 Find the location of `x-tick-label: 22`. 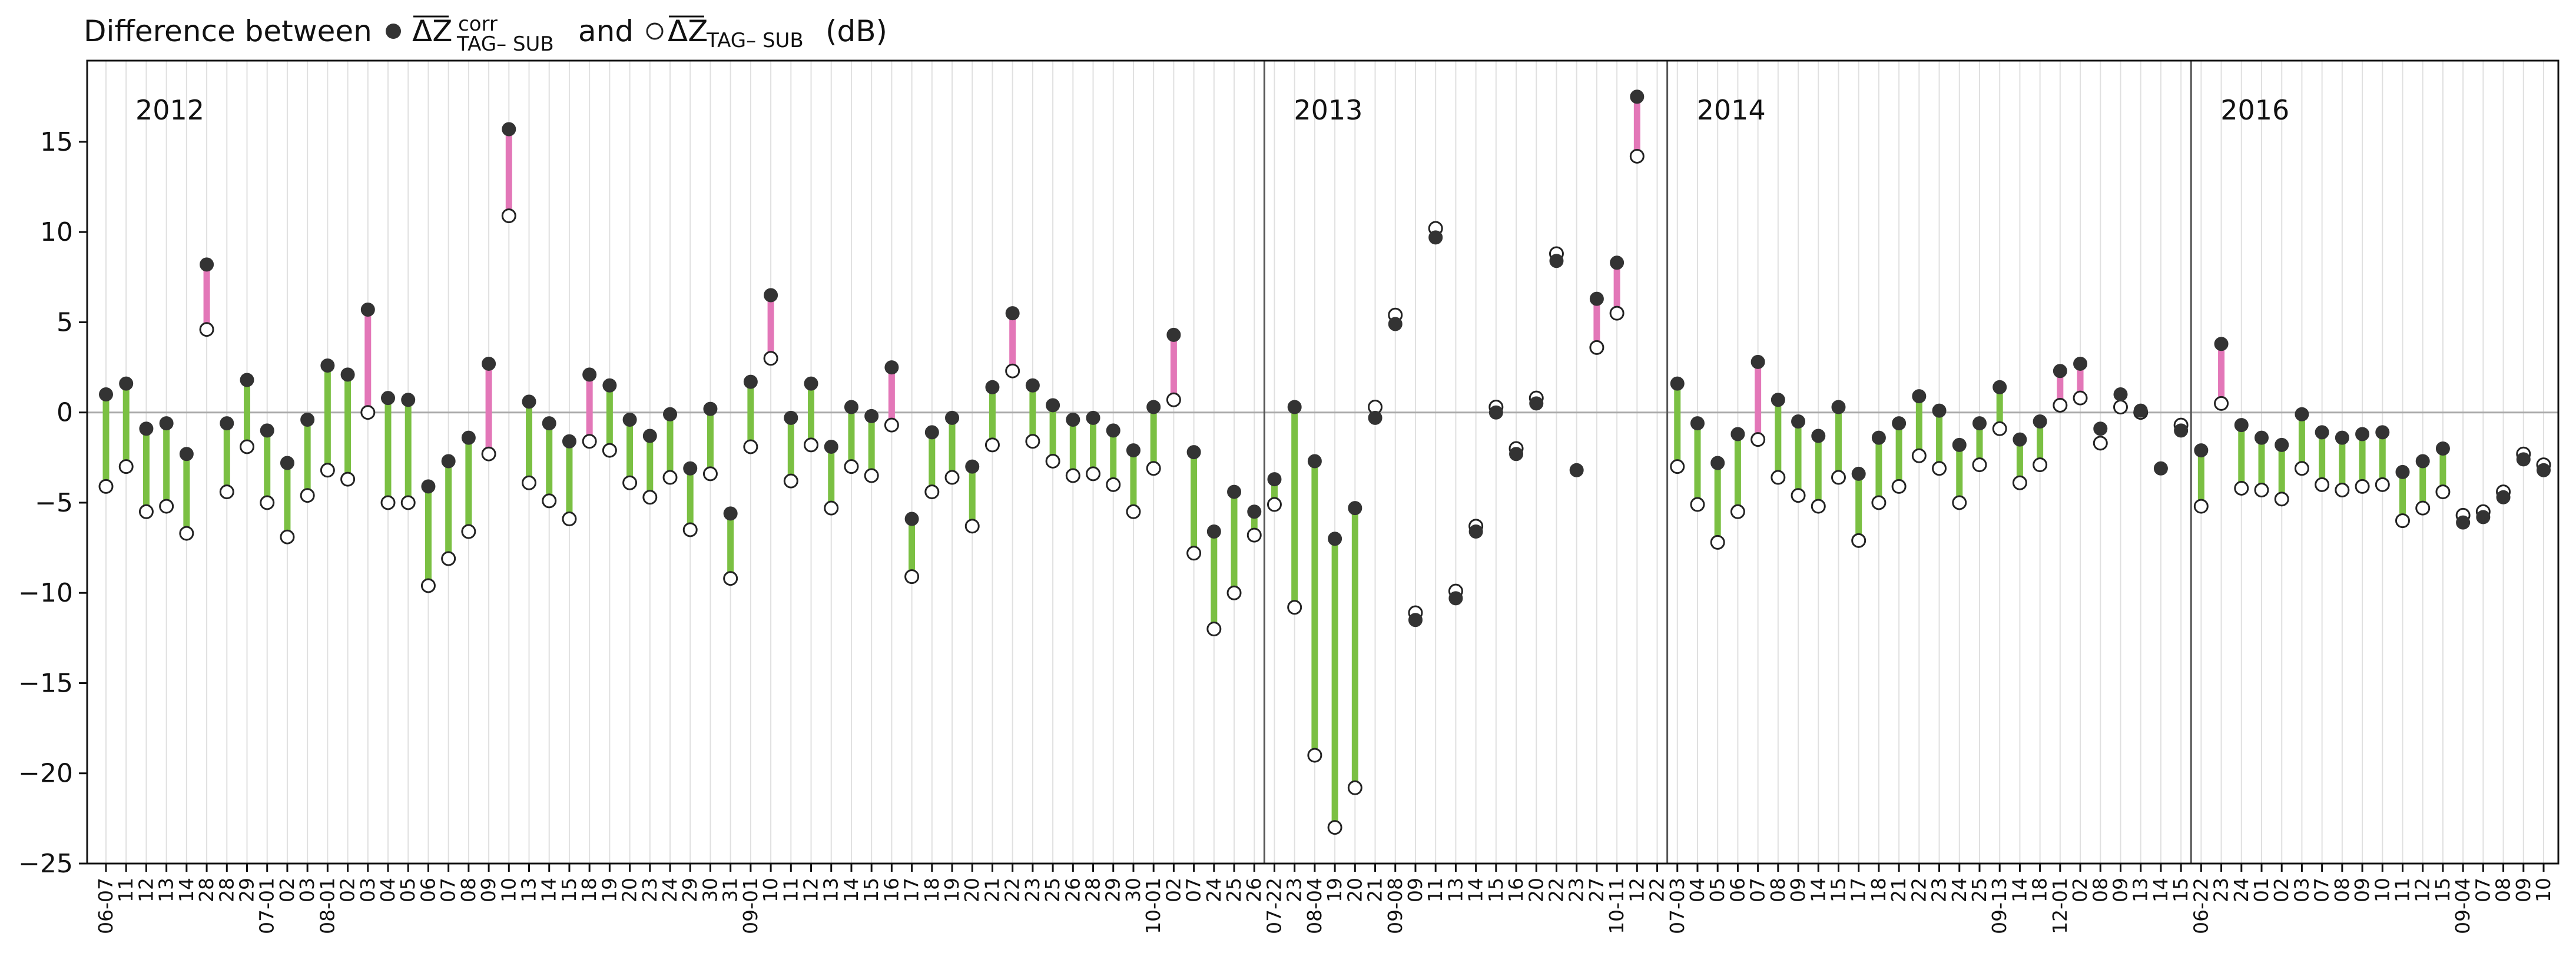

x-tick-label: 22 is located at coordinates (1012, 890).